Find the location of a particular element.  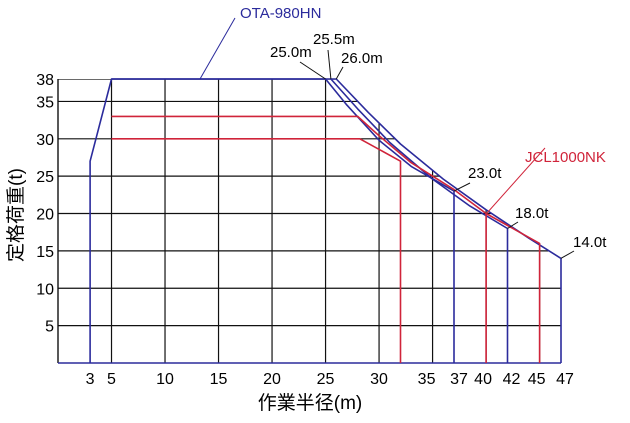

annotation-label: JCL1000NK is located at coordinates (565, 157).